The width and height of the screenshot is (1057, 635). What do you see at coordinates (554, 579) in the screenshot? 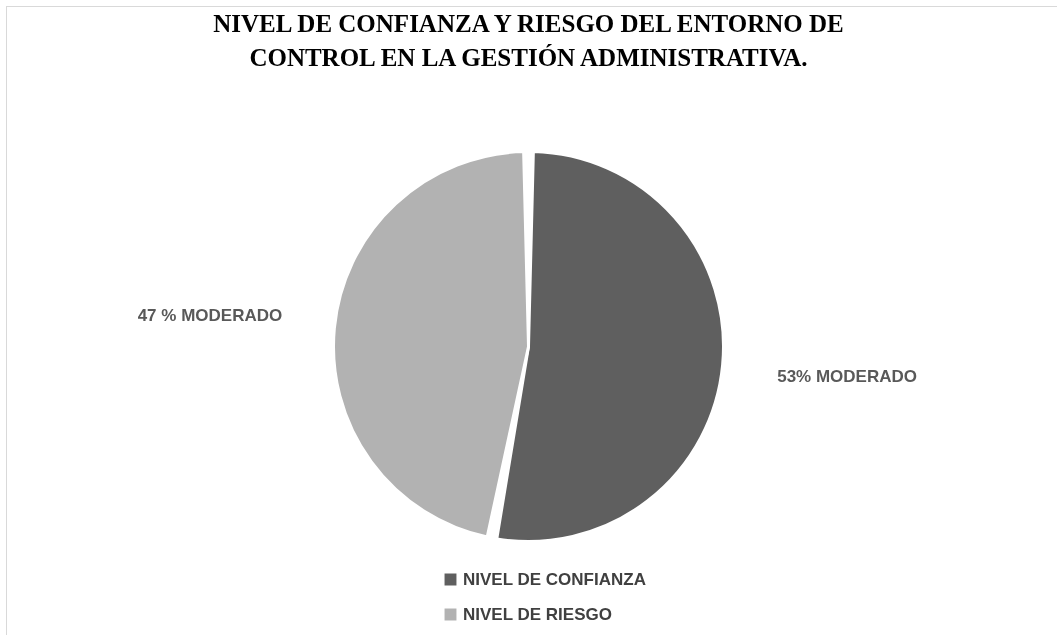
I see `legend-label: NIVEL DE CONFIANZA` at bounding box center [554, 579].